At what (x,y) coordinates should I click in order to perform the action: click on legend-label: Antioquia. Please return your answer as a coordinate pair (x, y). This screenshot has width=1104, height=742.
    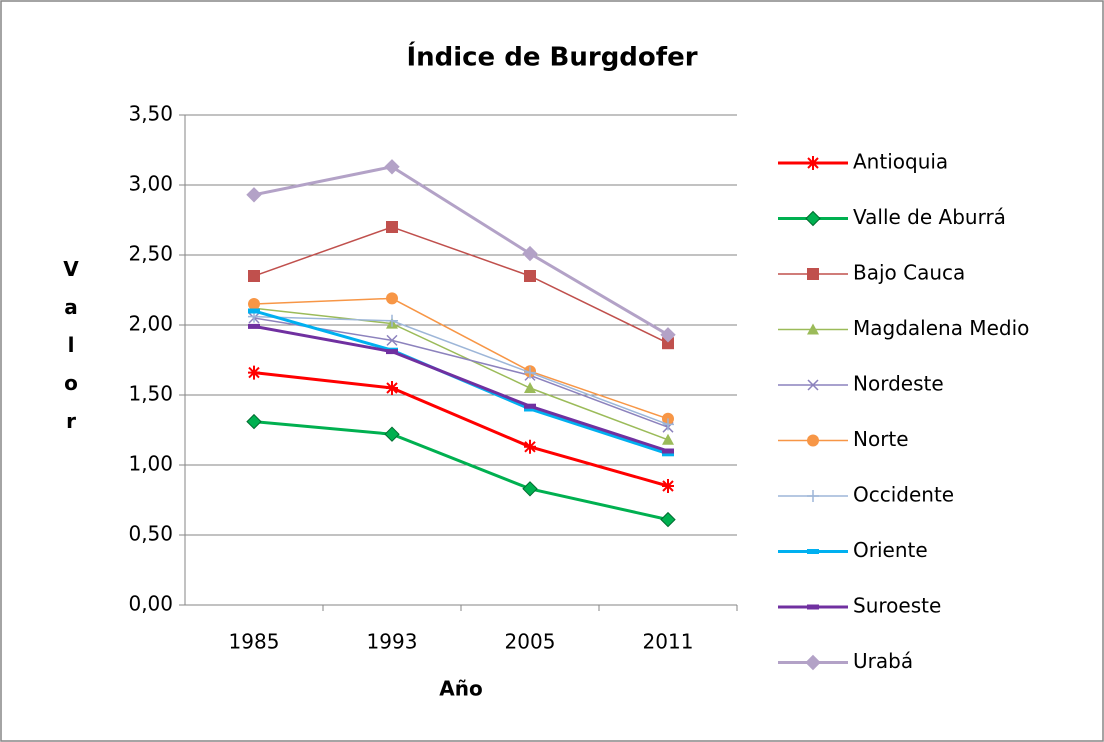
    Looking at the image, I should click on (900, 162).